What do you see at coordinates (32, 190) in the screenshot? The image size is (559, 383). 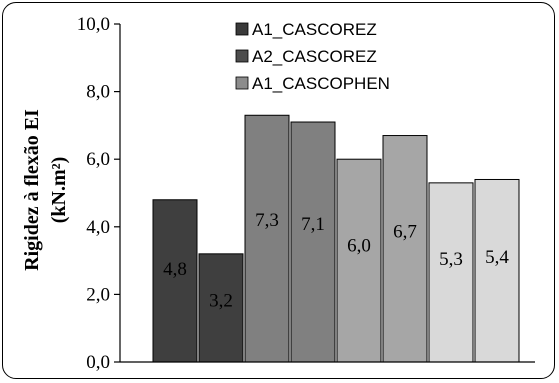 I see `y-axis-title: Rigidez à flexão EI` at bounding box center [32, 190].